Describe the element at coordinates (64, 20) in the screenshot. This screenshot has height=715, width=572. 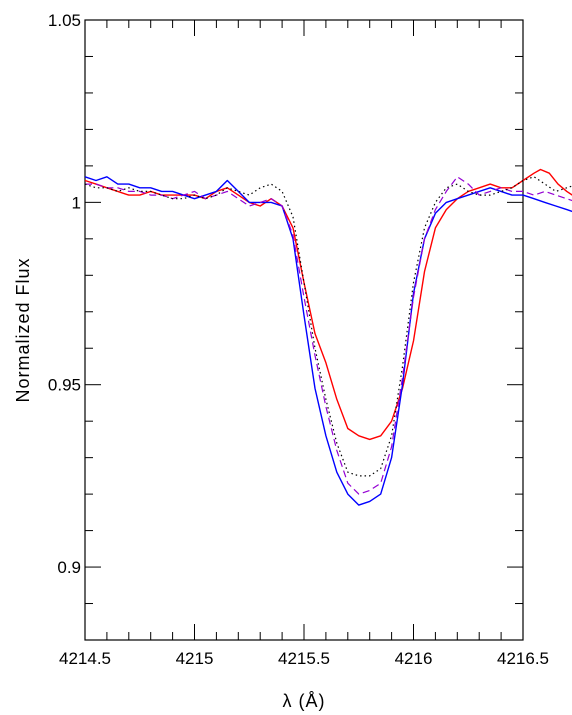
I see `y-tick-label: 1.05` at that location.